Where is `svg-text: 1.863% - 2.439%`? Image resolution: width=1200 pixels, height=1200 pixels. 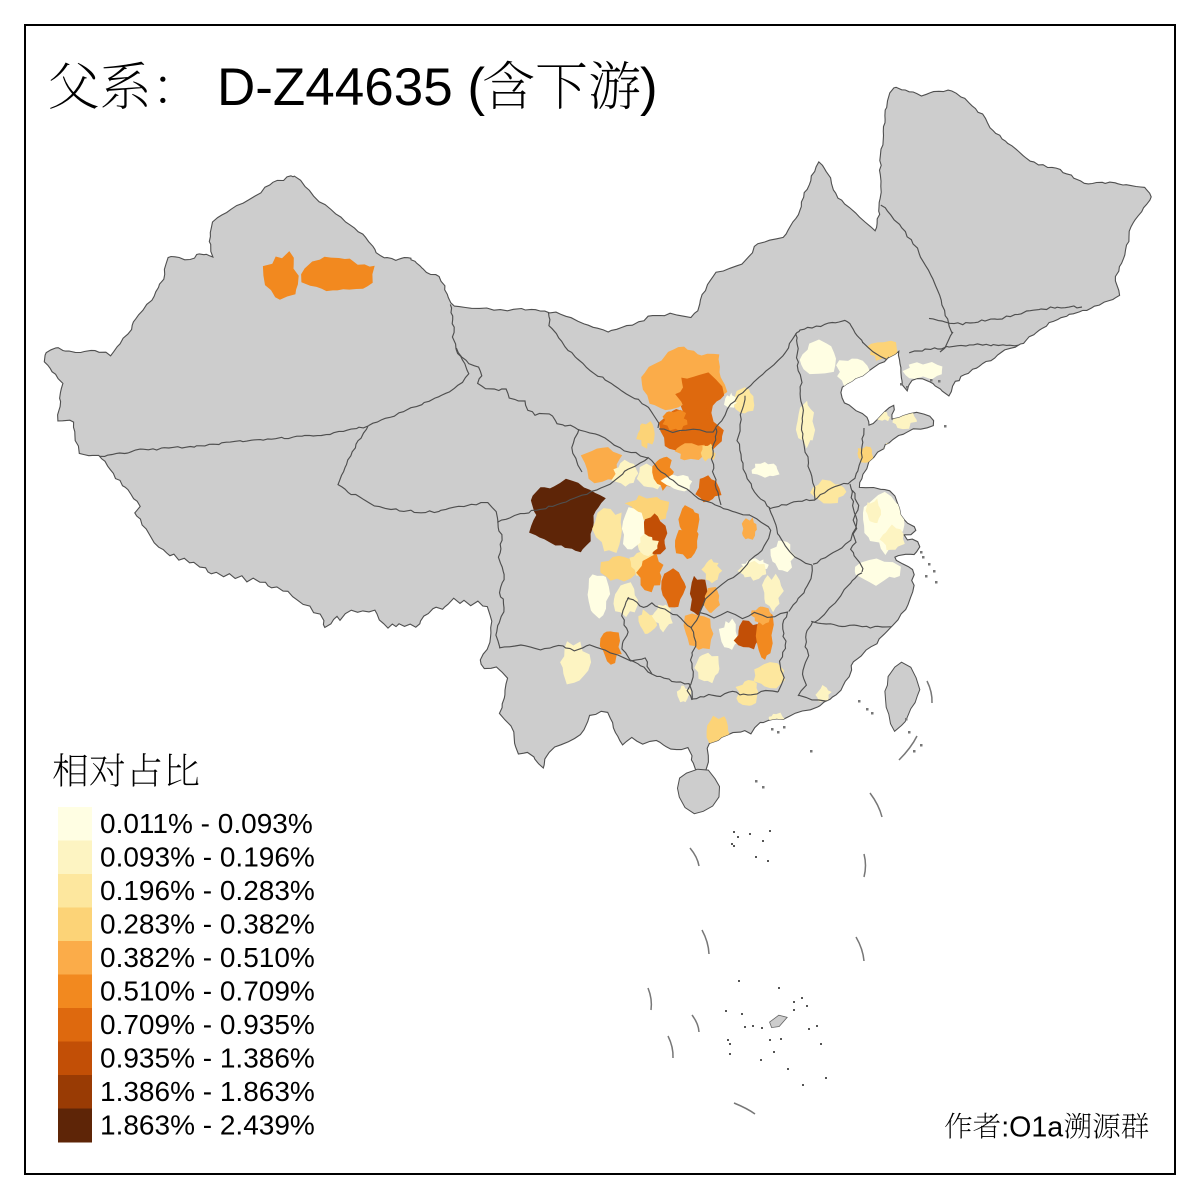 svg-text: 1.863% - 2.439% is located at coordinates (207, 1124).